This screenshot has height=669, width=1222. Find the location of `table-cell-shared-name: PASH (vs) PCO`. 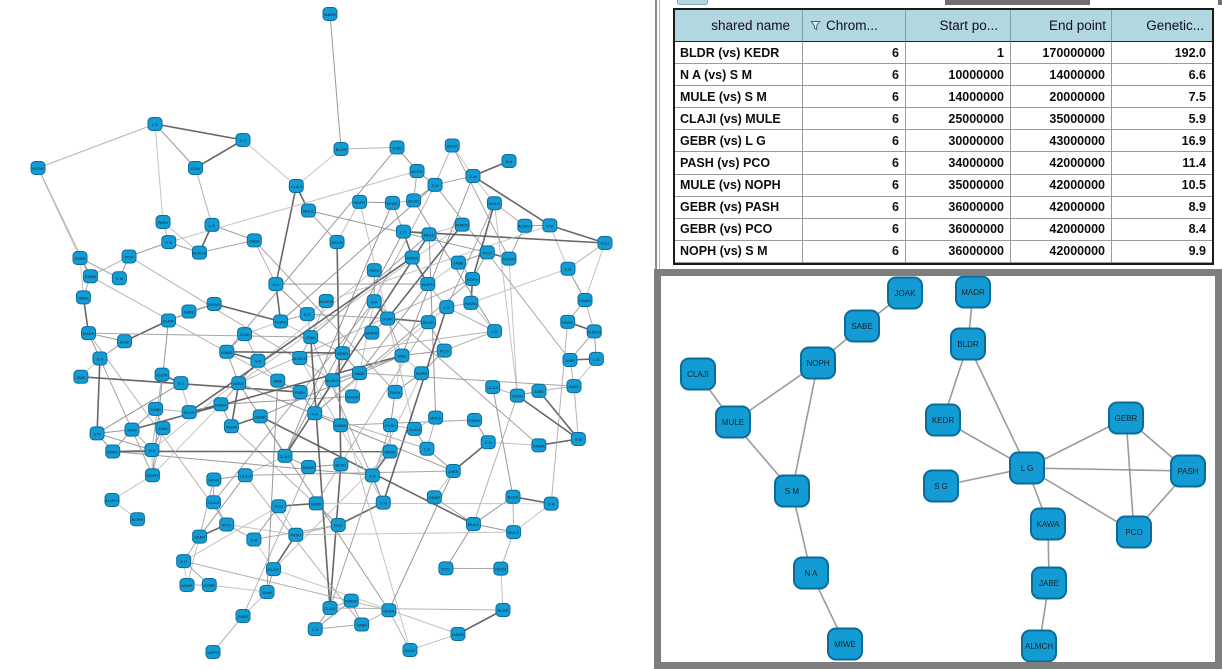

table-cell-shared-name: PASH (vs) PCO is located at coordinates (739, 163).